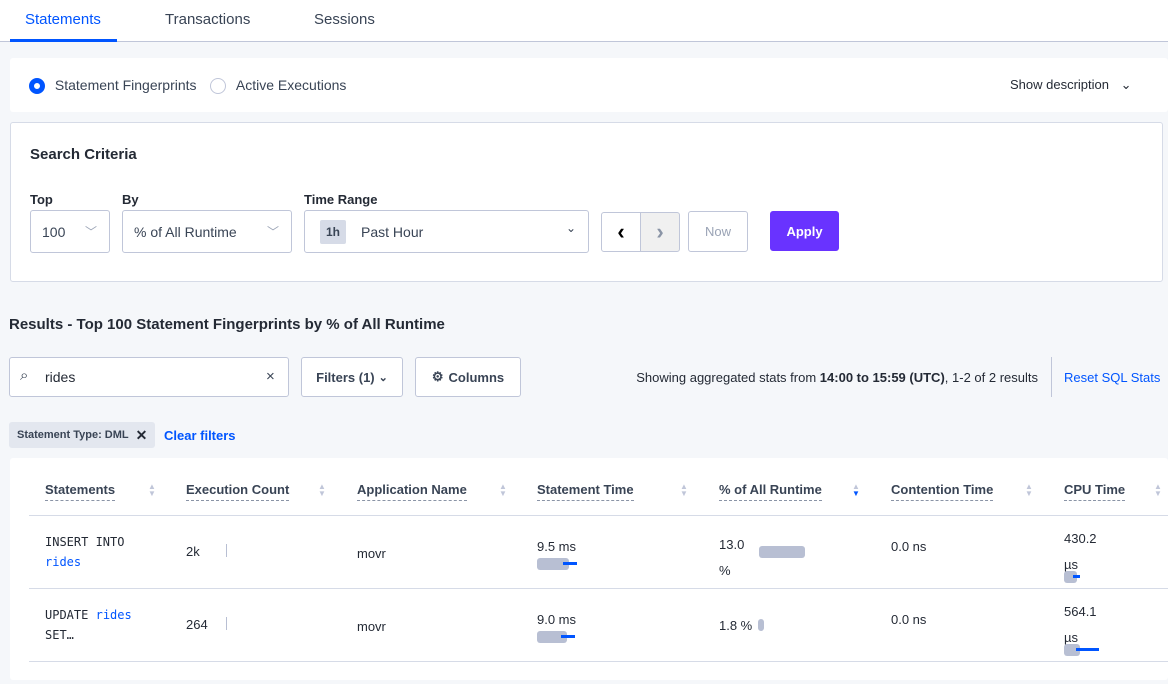 The height and width of the screenshot is (684, 1168). I want to click on chevron-right-icon: ›, so click(660, 231).